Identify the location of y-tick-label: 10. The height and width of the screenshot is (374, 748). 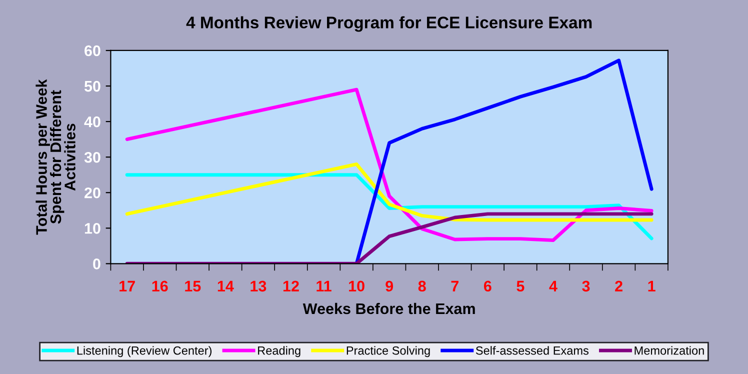
(92, 228).